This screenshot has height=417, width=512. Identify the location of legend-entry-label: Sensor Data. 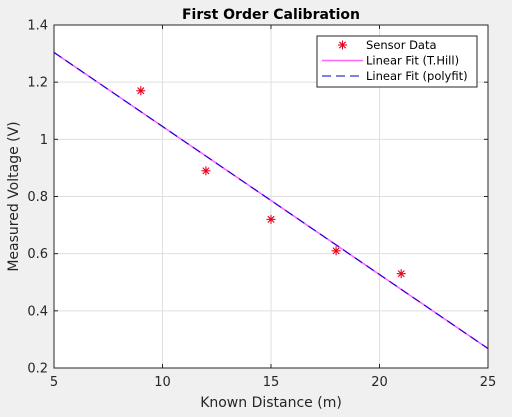
(401, 45).